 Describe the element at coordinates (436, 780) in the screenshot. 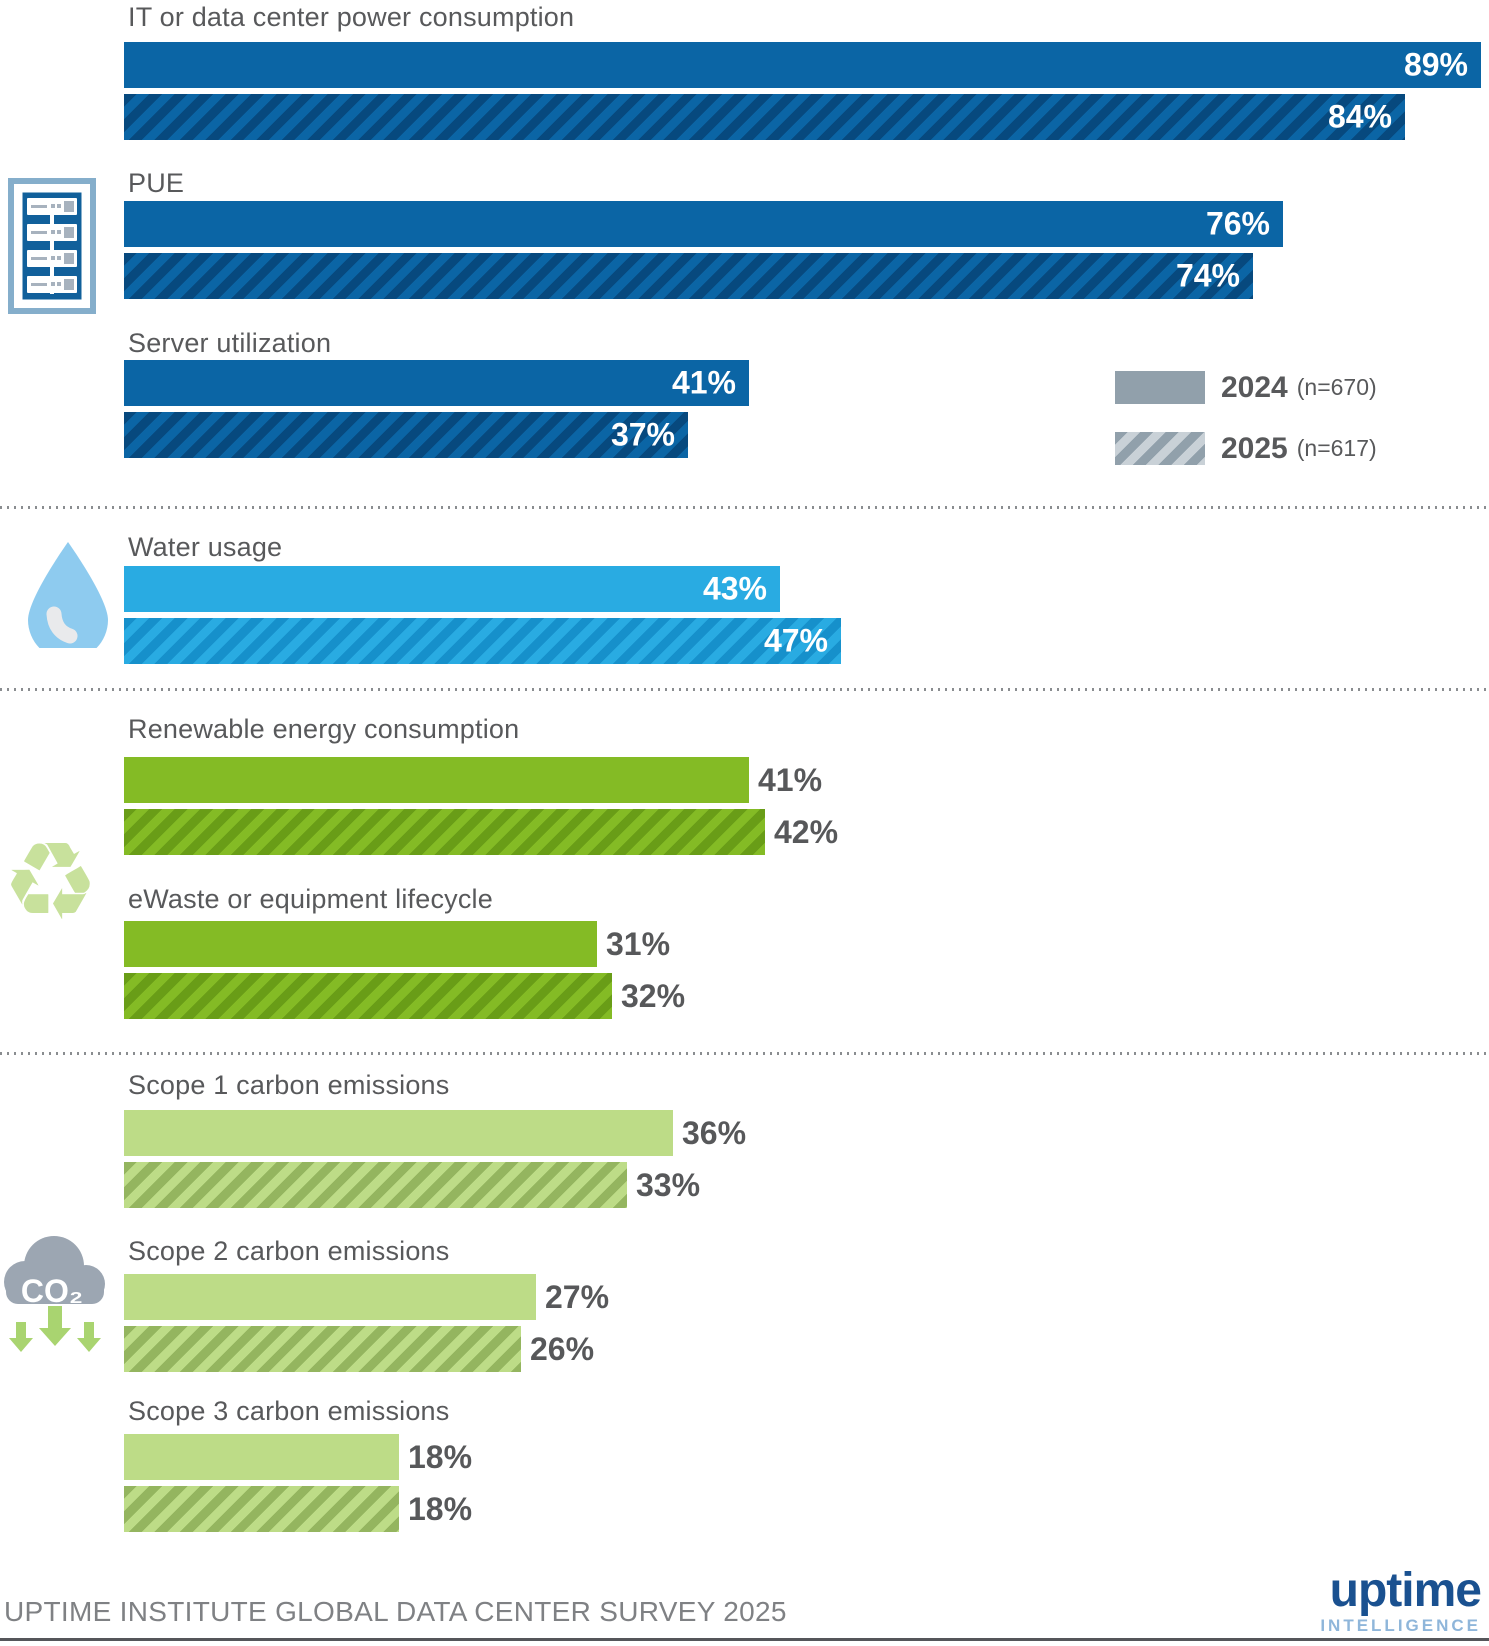

I see `bar-renewable-2024` at that location.